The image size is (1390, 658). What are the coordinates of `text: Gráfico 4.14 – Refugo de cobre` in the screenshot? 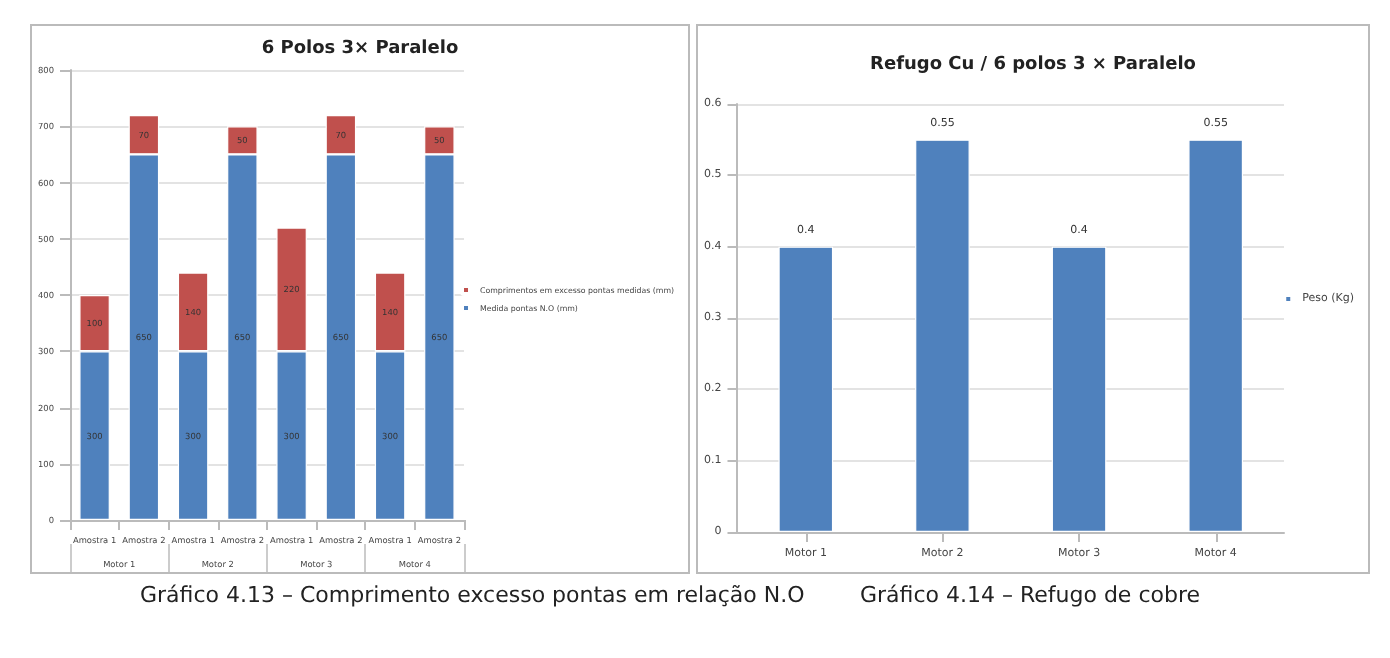 It's located at (1030, 595).